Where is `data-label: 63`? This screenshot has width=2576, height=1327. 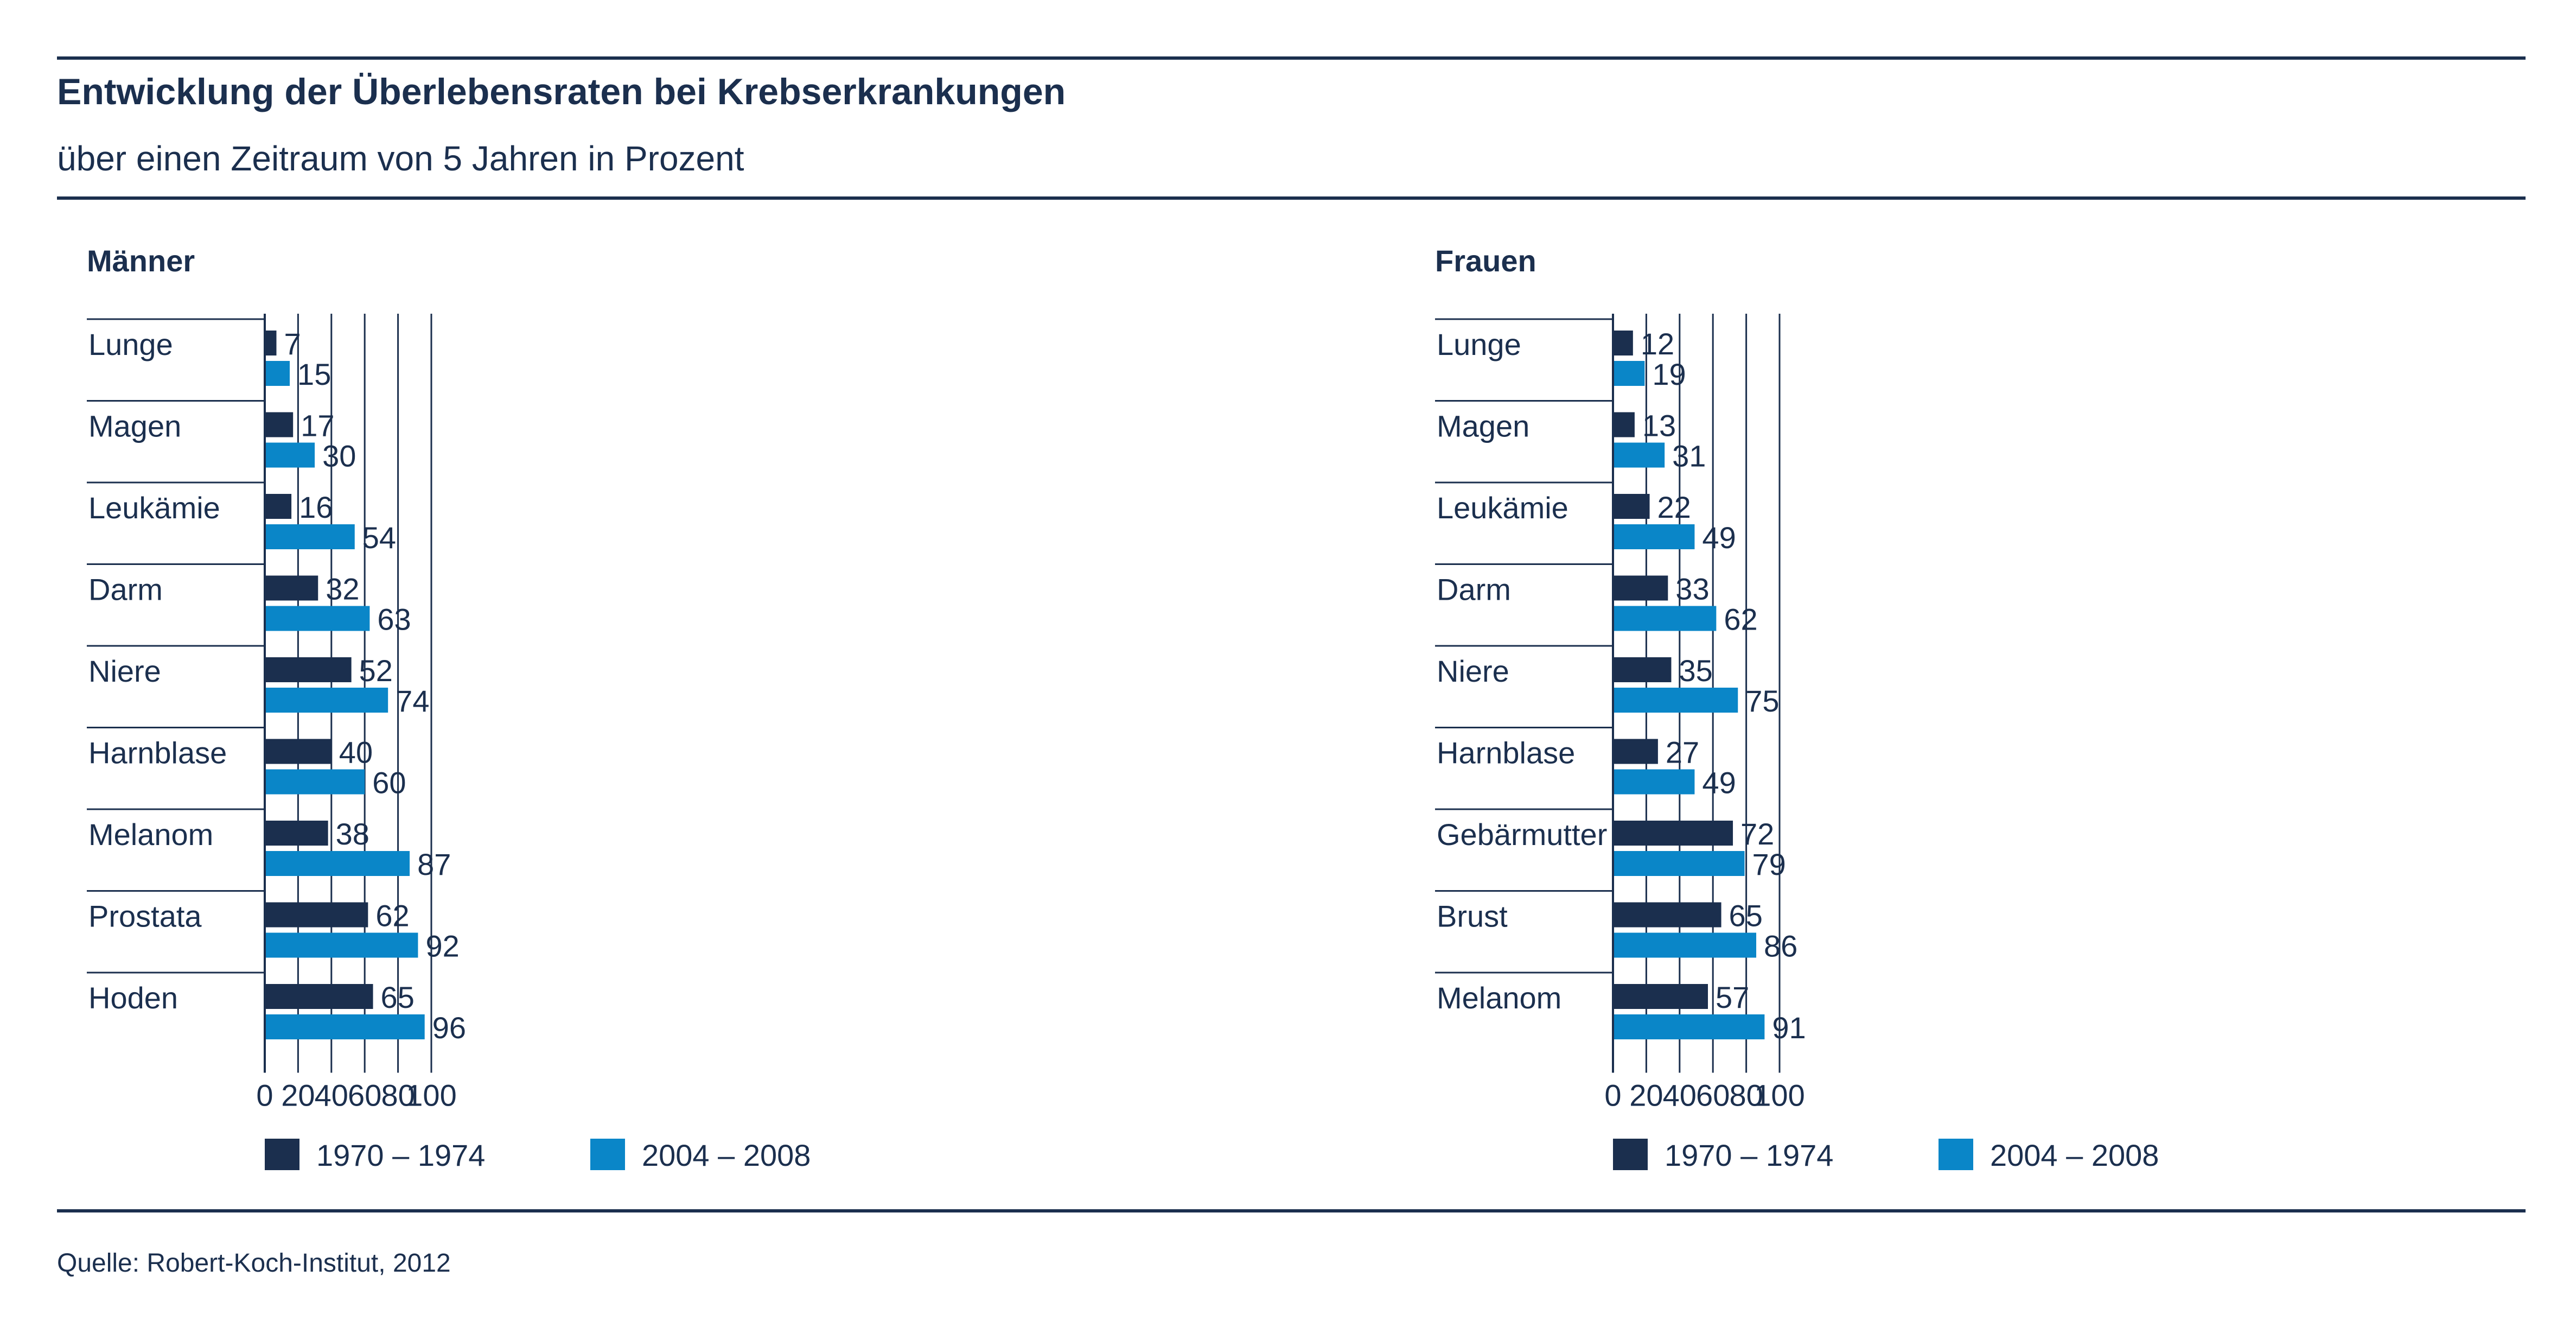 data-label: 63 is located at coordinates (394, 619).